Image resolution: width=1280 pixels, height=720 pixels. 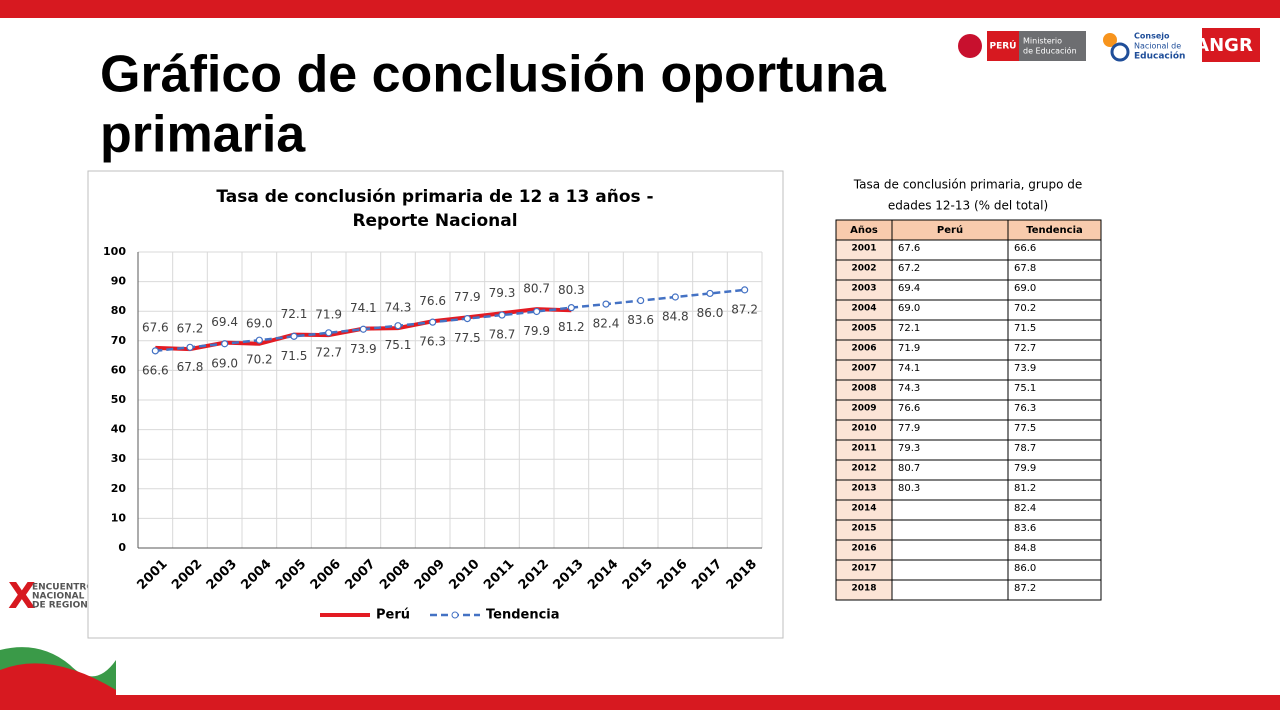 I want to click on table-cell: 84.8, so click(x=1025, y=548).